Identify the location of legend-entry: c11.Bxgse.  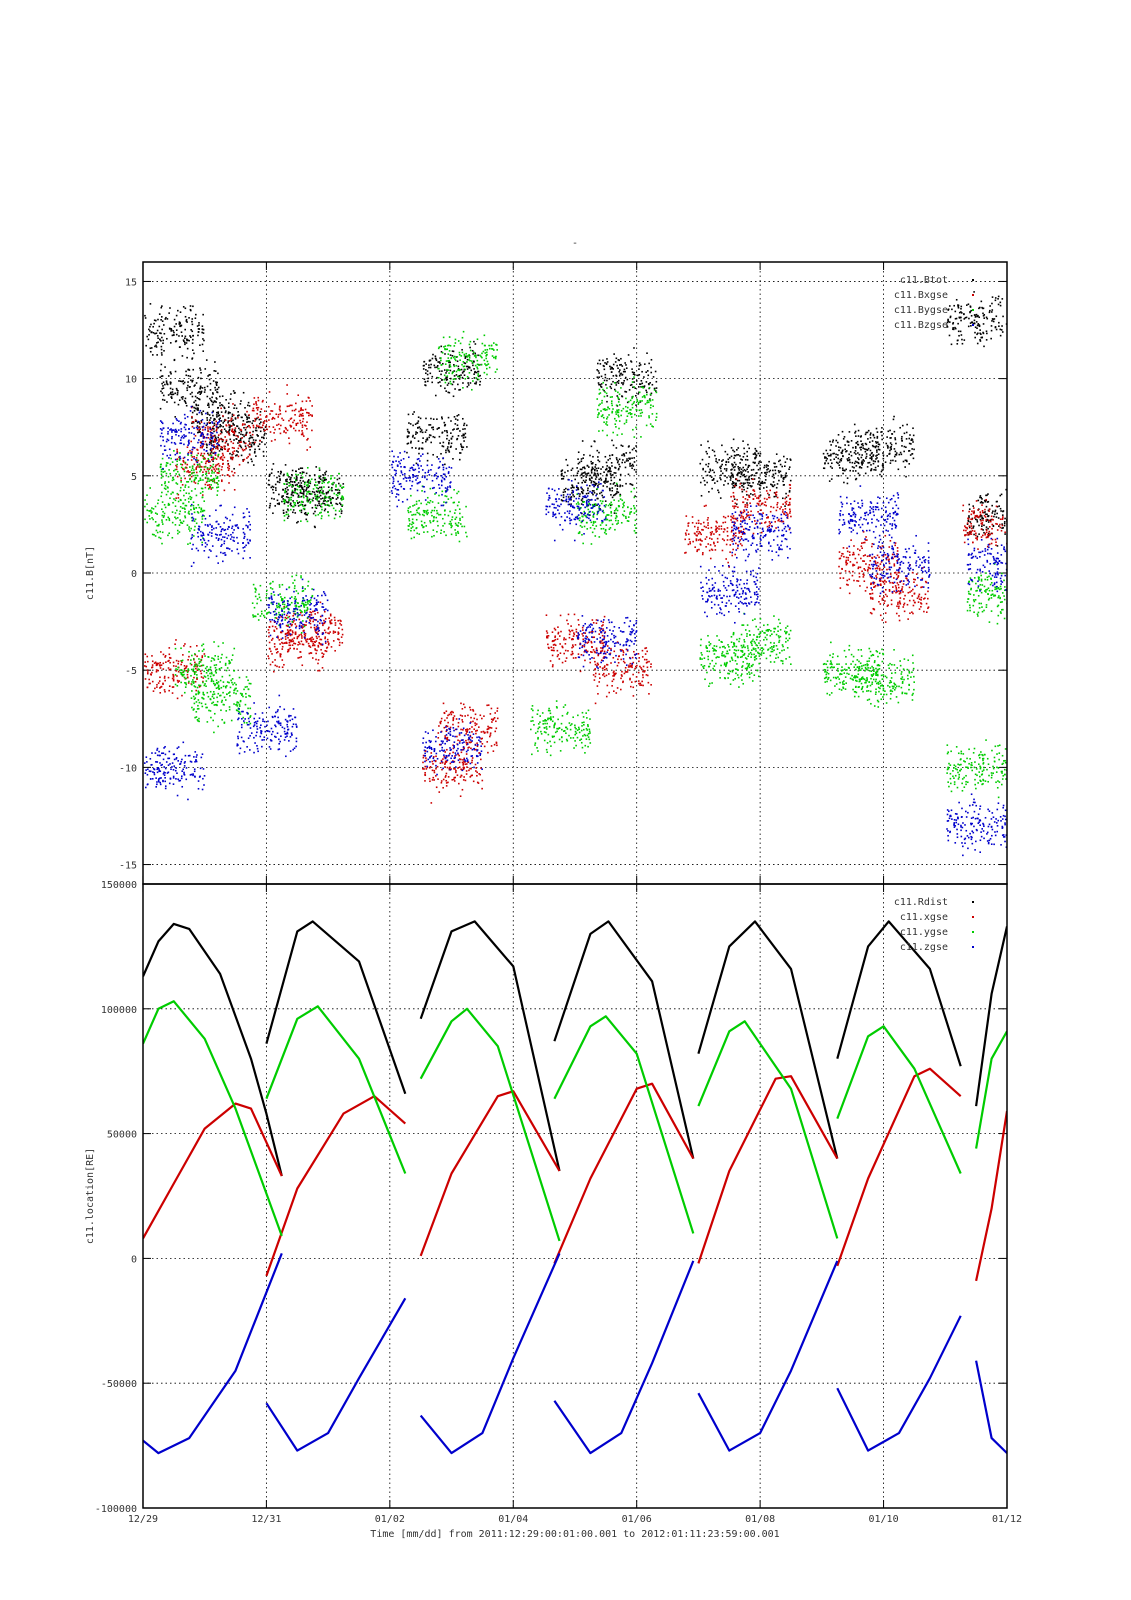
(921, 295).